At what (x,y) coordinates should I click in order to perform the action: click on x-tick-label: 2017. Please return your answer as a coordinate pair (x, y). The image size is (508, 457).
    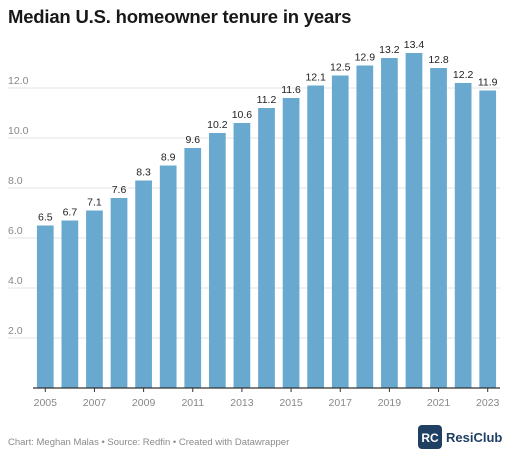
    Looking at the image, I should click on (341, 403).